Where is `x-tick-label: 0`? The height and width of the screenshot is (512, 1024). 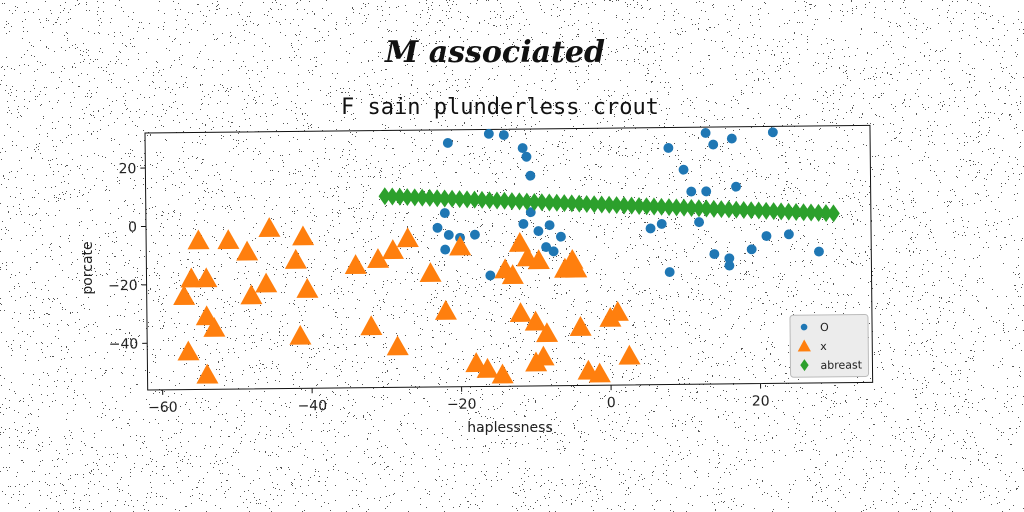 x-tick-label: 0 is located at coordinates (611, 403).